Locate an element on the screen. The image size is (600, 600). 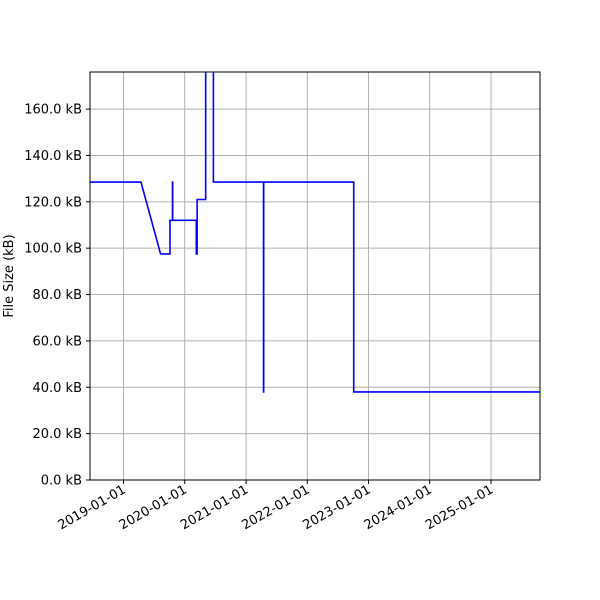
y-tick-label: 80.0 kB is located at coordinates (57, 295).